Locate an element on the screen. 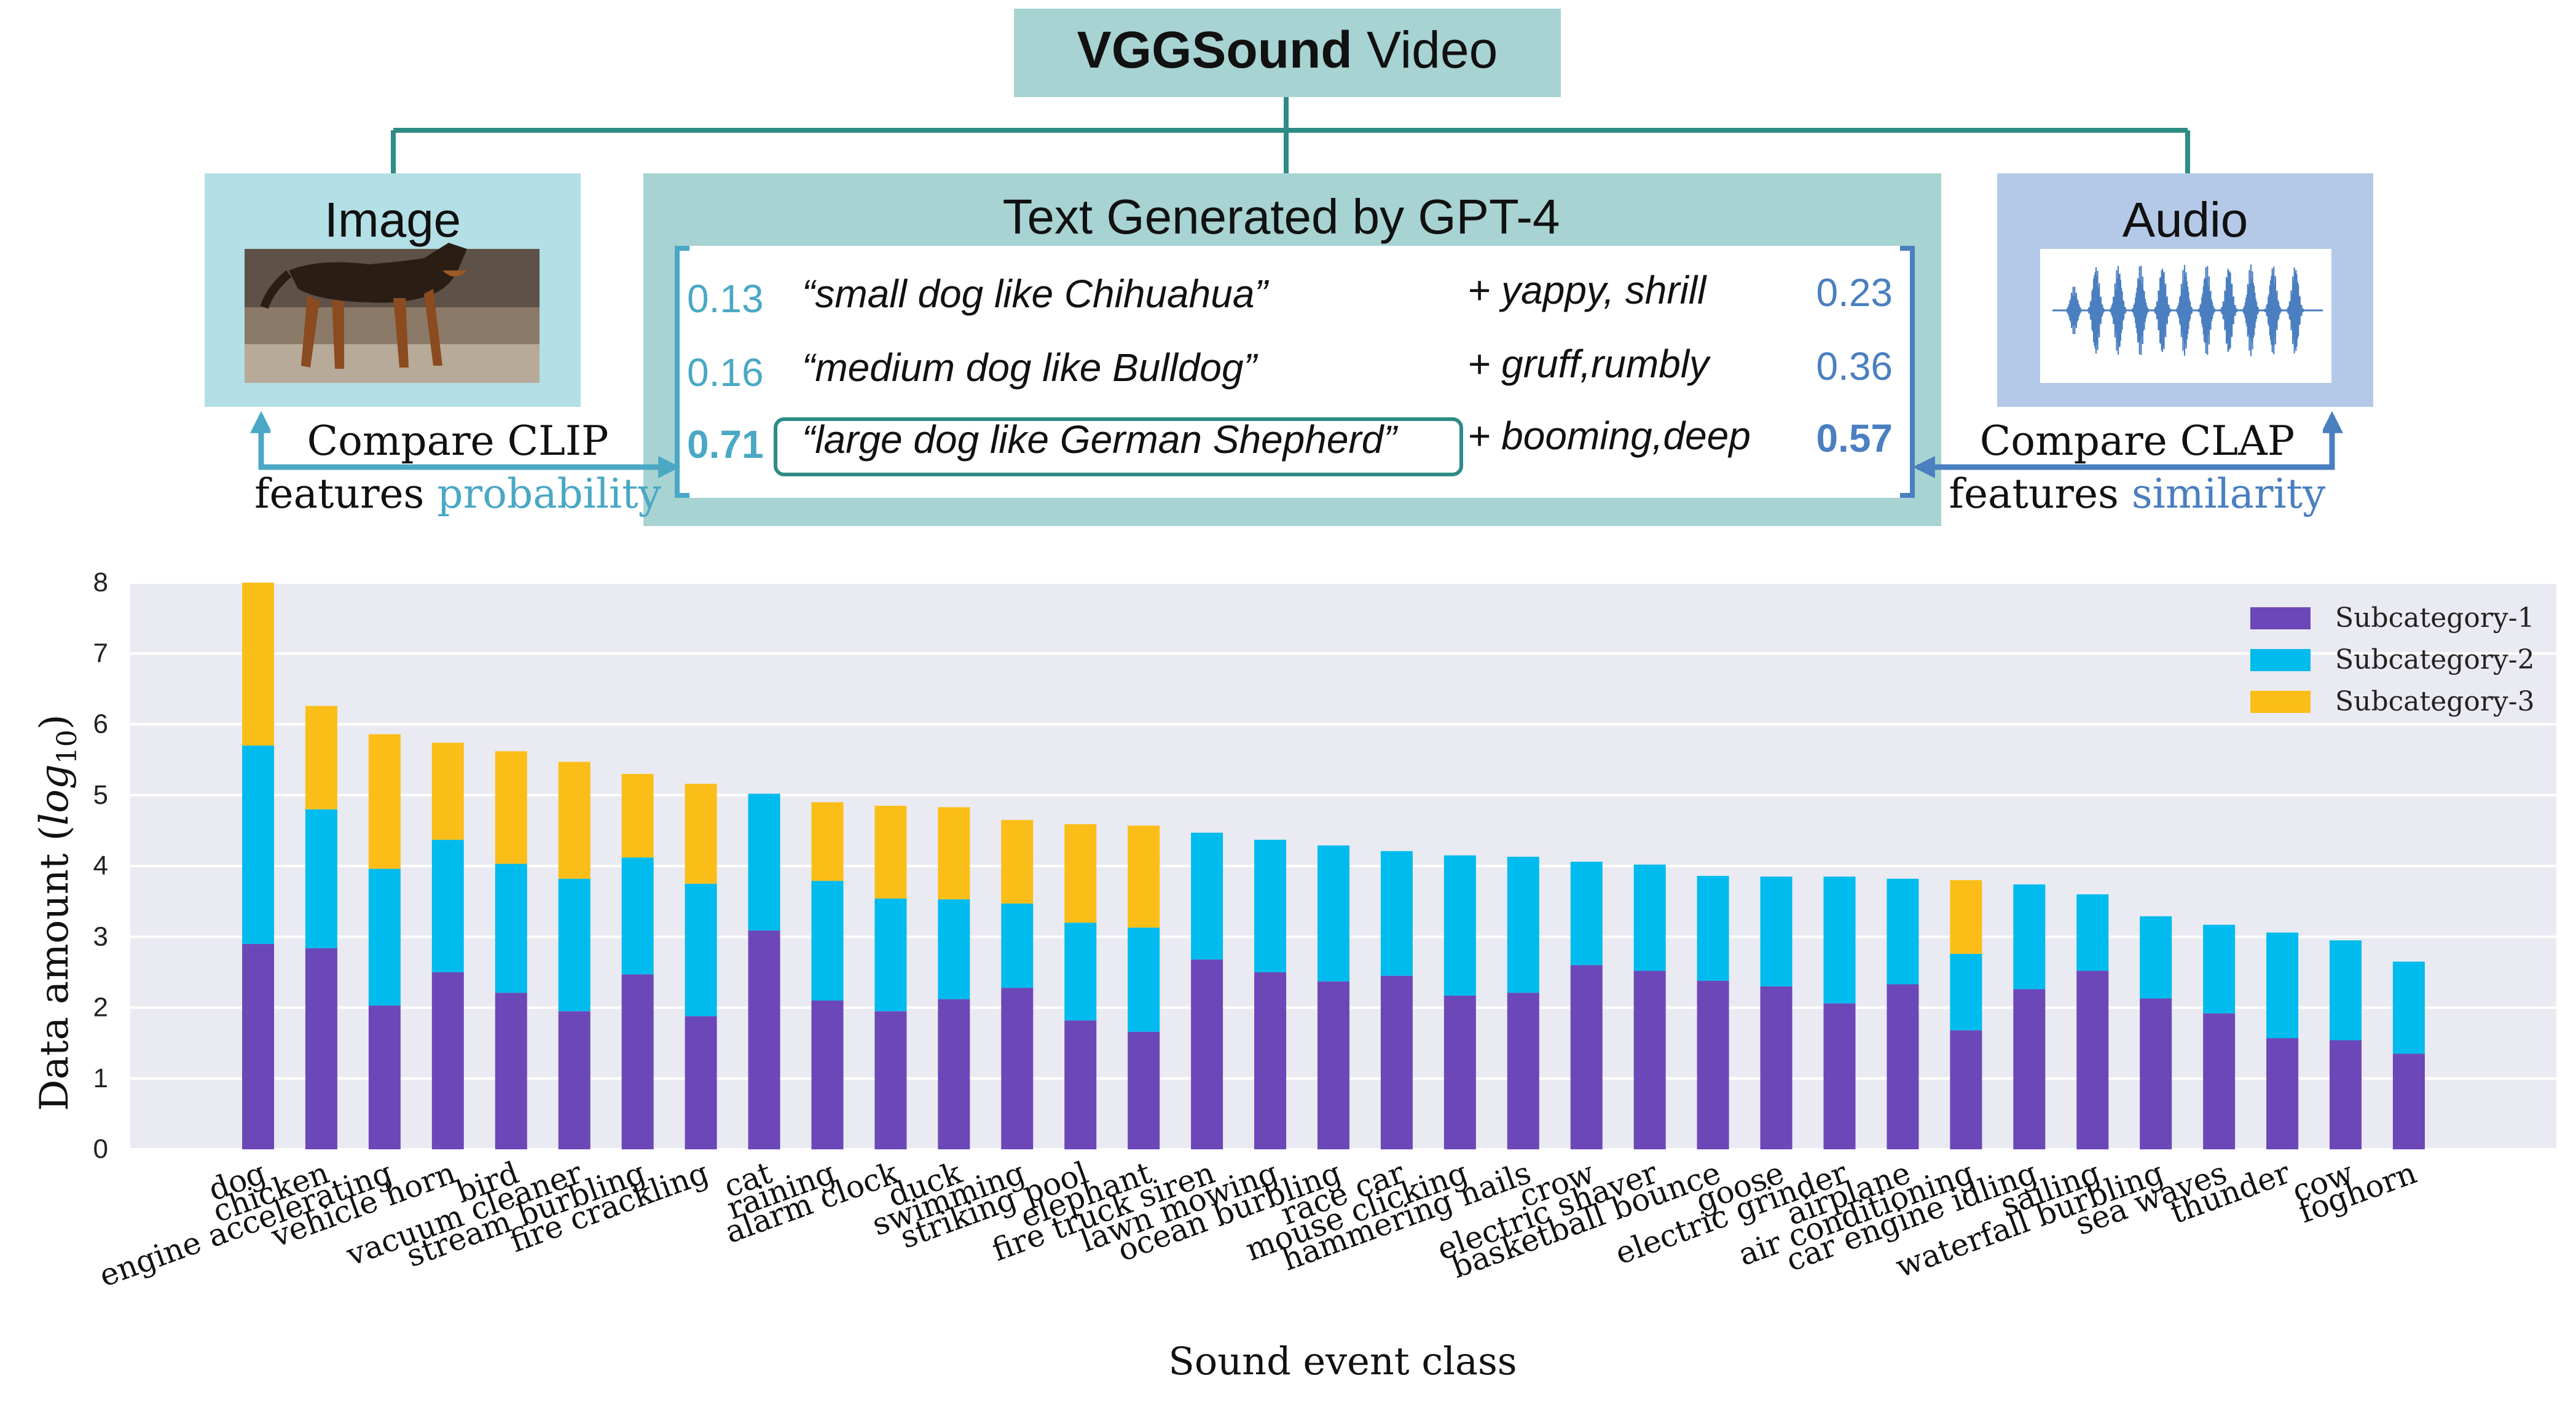 This screenshot has height=1405, width=2576. text-description: “medium dog like Bulldog” is located at coordinates (1030, 367).